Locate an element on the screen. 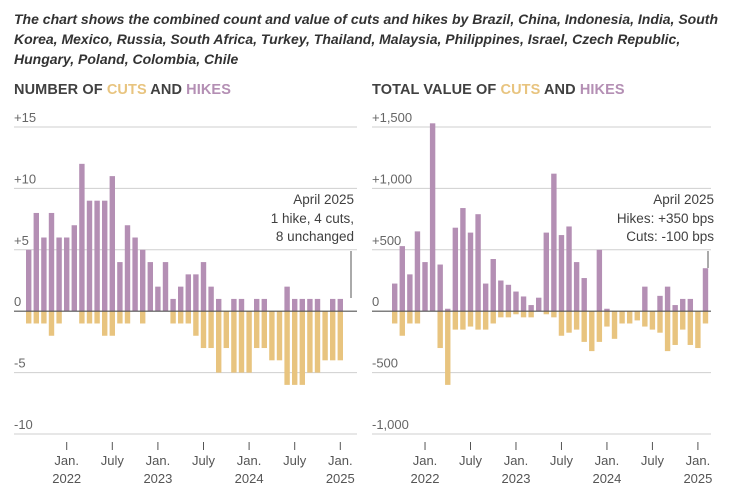 The height and width of the screenshot is (491, 737). right-y-tick-label: +500 is located at coordinates (386, 240).